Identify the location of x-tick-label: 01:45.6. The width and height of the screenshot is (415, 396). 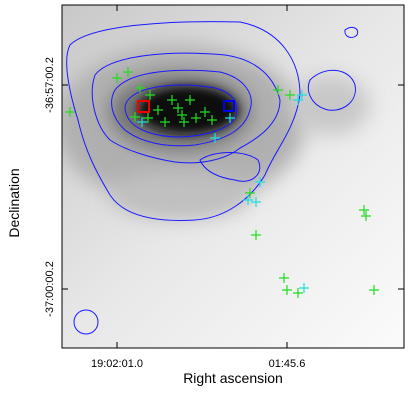
(287, 364).